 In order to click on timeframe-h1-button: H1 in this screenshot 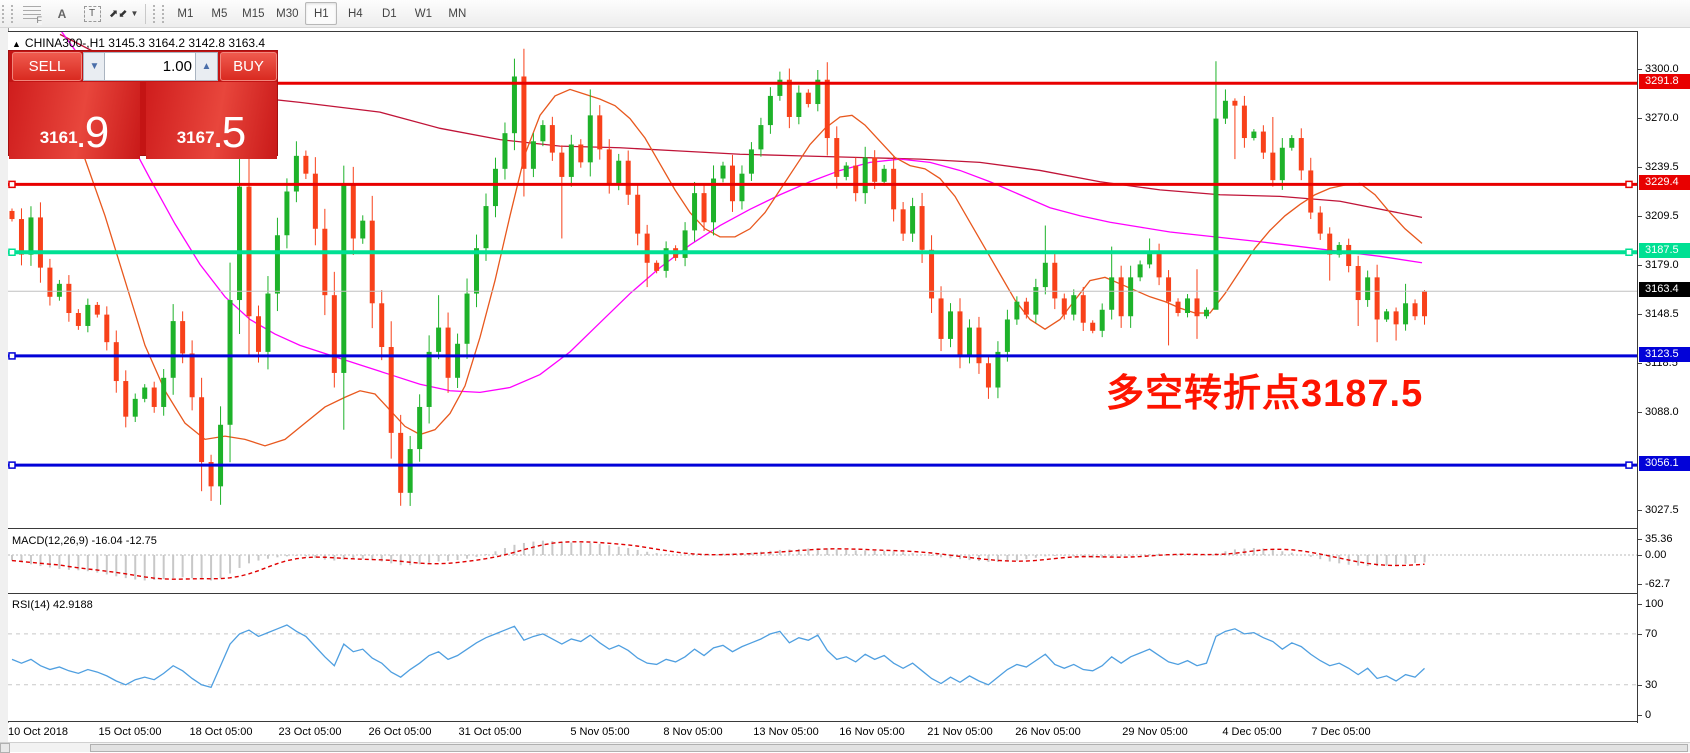, I will do `click(321, 13)`.